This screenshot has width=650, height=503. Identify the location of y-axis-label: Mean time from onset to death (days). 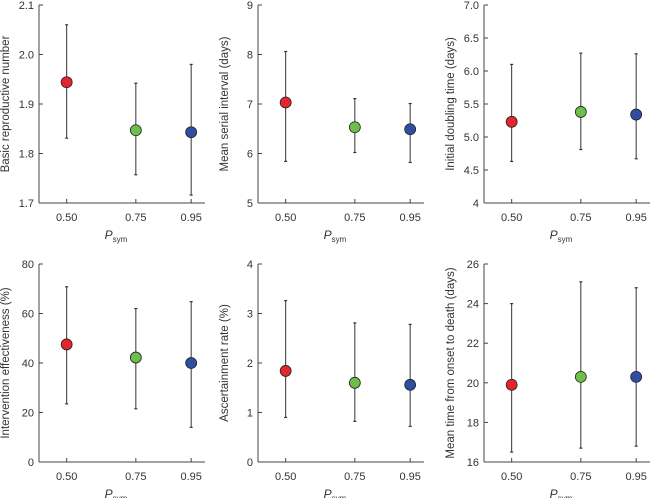
(451, 362).